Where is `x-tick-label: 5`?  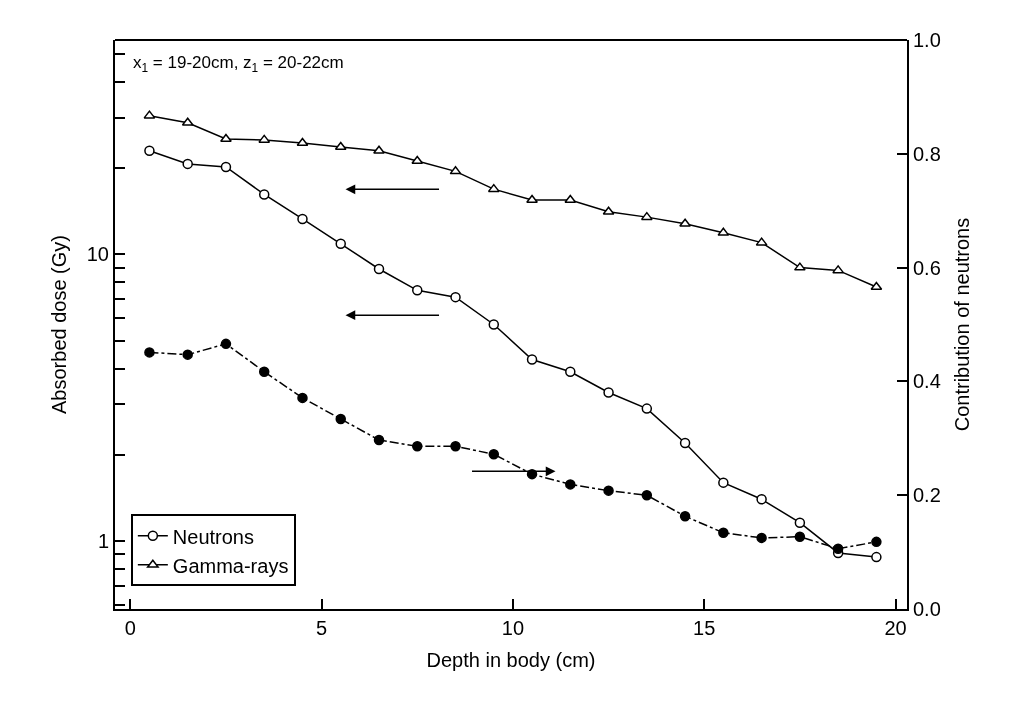 x-tick-label: 5 is located at coordinates (322, 628).